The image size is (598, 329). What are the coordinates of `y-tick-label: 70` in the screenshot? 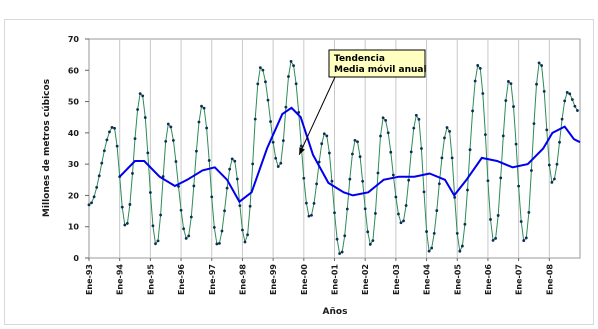 It's located at (74, 39).